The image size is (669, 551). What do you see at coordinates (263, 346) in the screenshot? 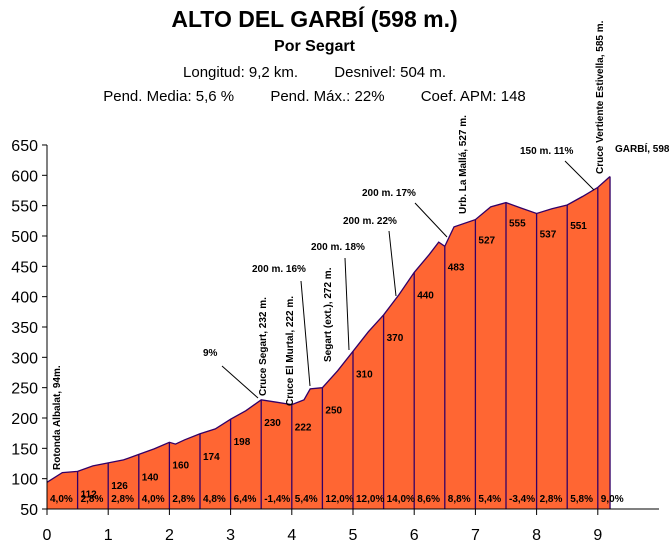
I see `annotation-label: Cruce Segart, 232 m.` at bounding box center [263, 346].